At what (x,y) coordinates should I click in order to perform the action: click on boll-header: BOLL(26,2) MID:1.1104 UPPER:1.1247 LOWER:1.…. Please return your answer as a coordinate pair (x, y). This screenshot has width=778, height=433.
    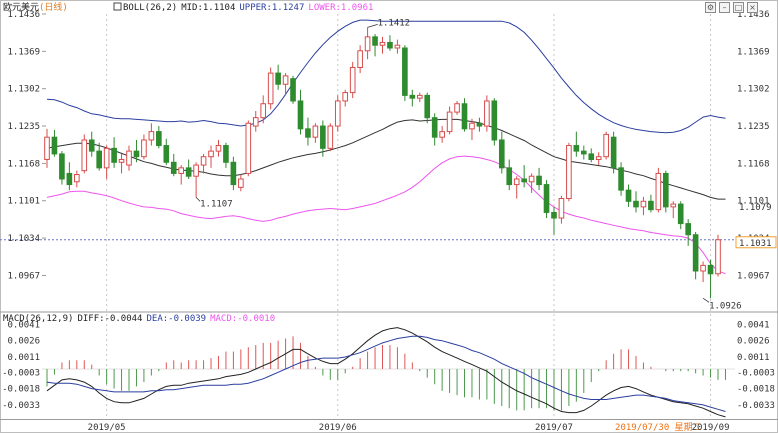
    Looking at the image, I should click on (248, 8).